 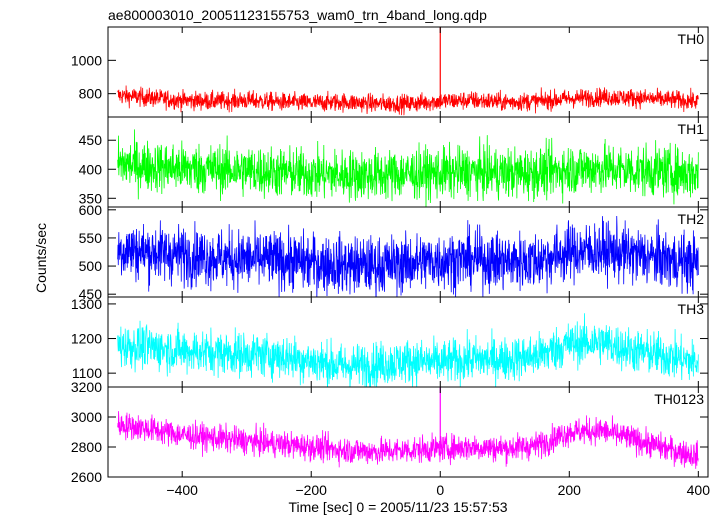 I want to click on y-tick-label: 3000, so click(x=86, y=417).